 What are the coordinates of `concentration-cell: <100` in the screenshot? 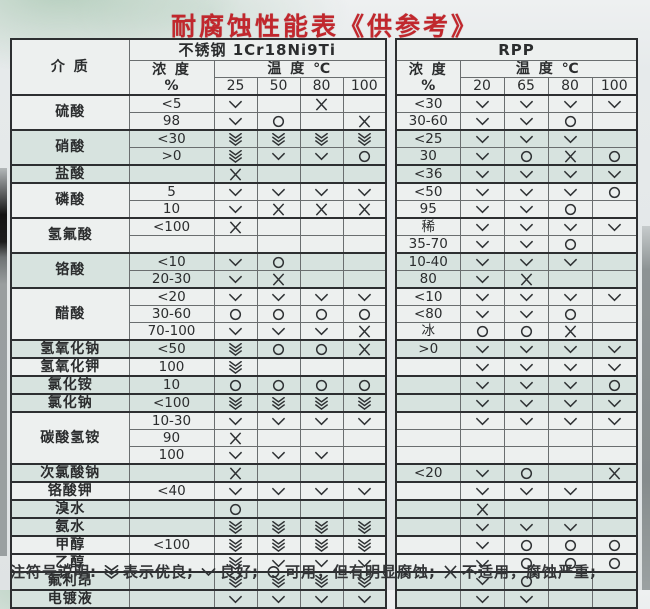 It's located at (171, 545).